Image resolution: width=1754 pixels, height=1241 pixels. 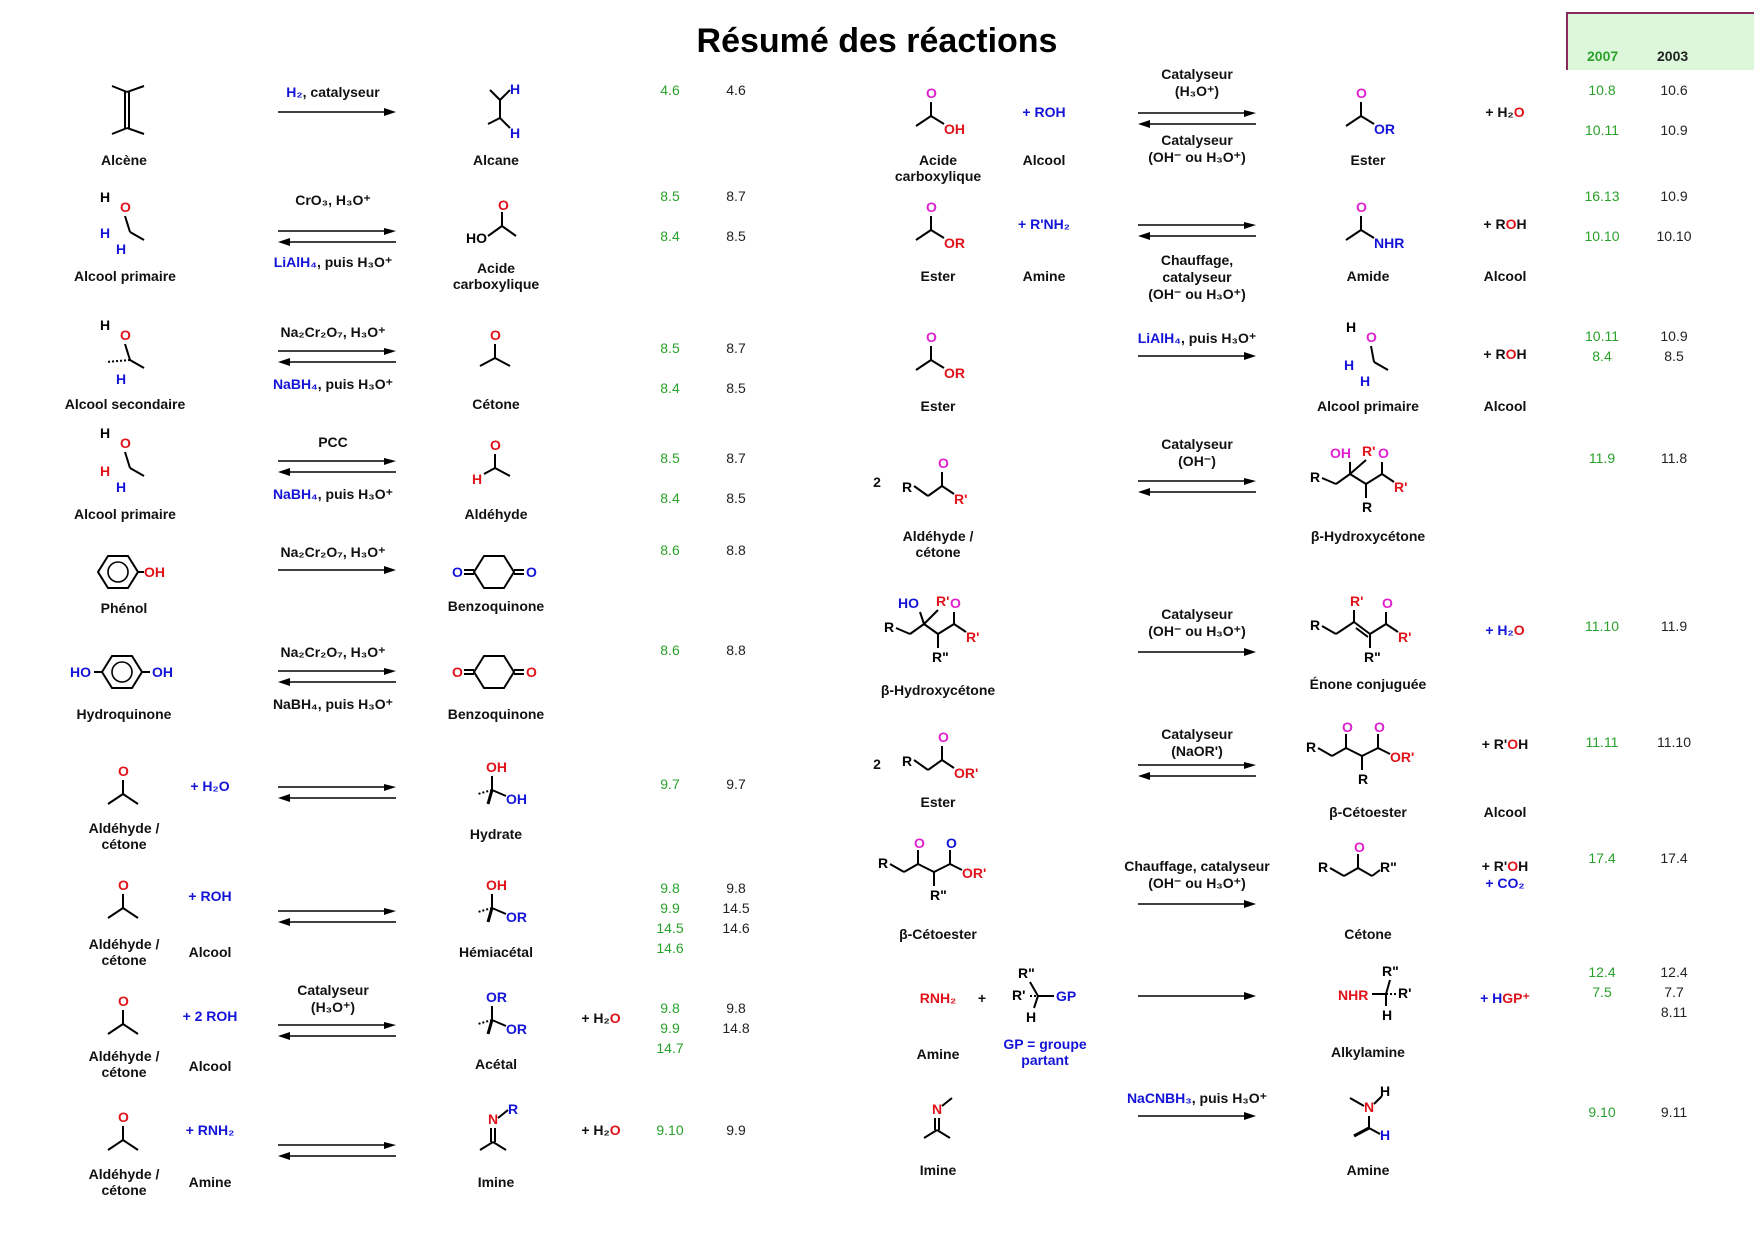 I want to click on conditions-top: Na₂Cr₂O₇, H₃O⁺, so click(x=333, y=652).